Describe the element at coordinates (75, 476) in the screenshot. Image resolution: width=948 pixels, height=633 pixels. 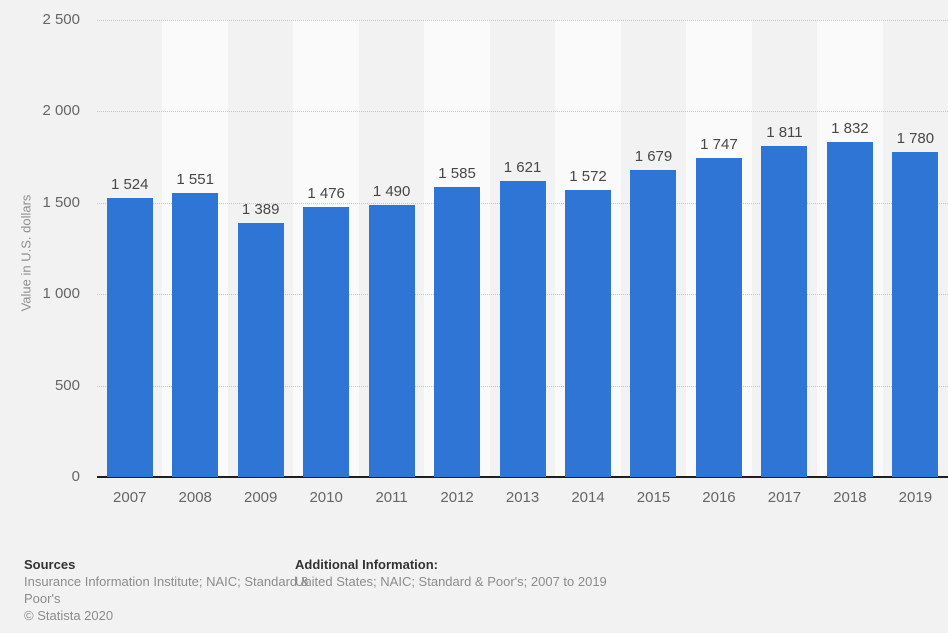
I see `y-tick-label-0: 0` at that location.